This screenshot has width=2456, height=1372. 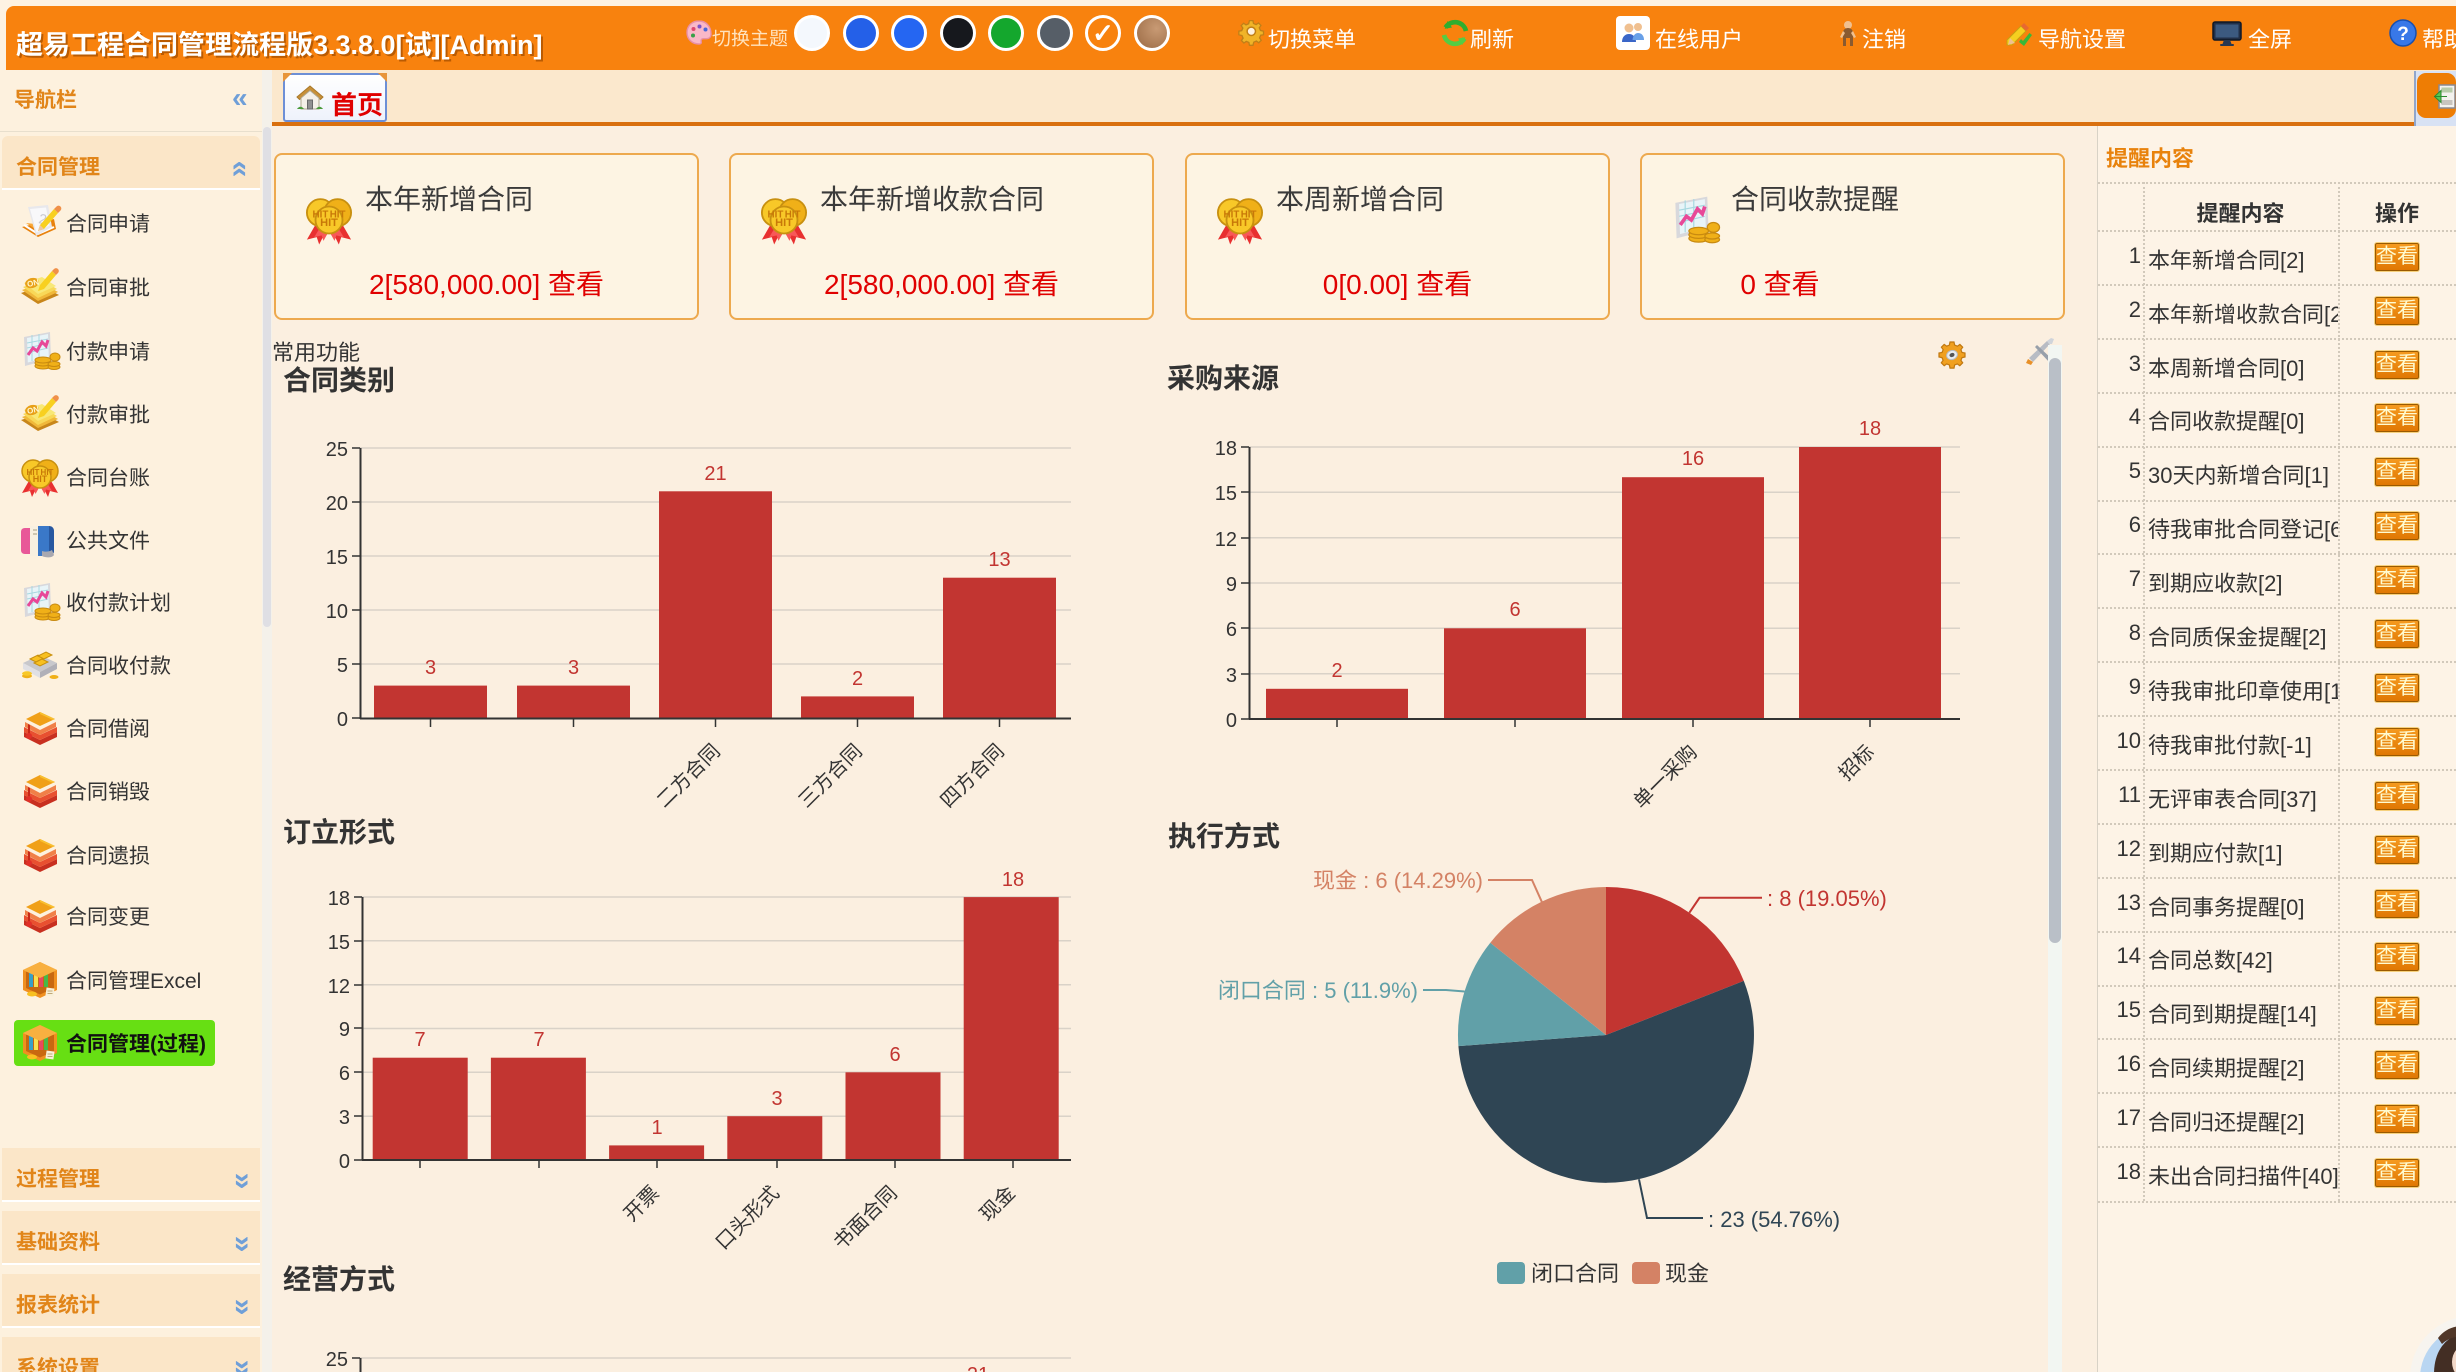 What do you see at coordinates (337, 504) in the screenshot?
I see `svg-text: 20` at bounding box center [337, 504].